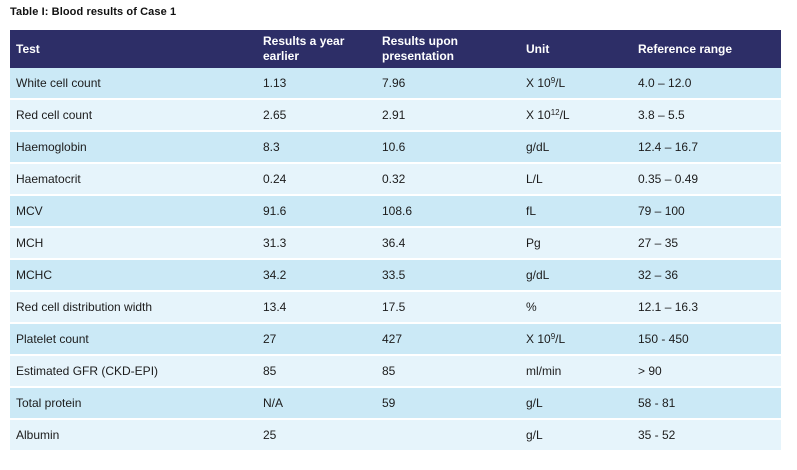 Image resolution: width=797 pixels, height=470 pixels. I want to click on unit-cell: fL, so click(582, 212).